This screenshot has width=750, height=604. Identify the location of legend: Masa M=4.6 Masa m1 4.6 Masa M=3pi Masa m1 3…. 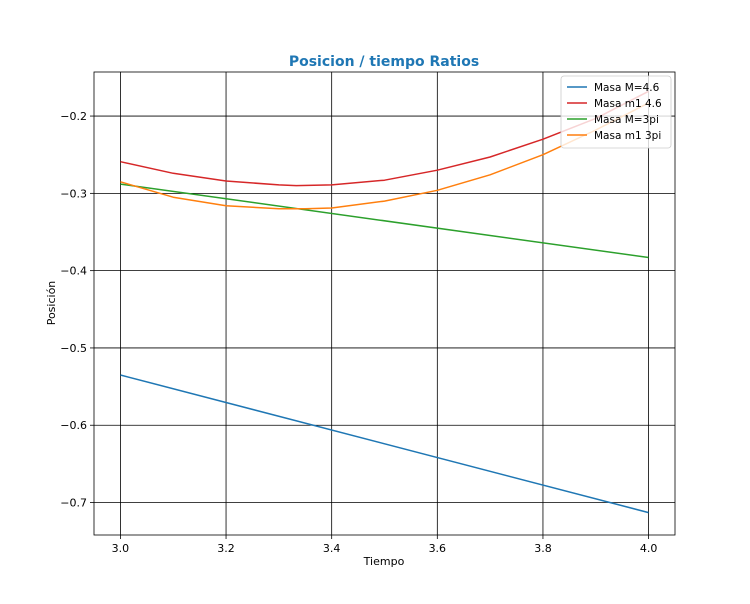
(616, 112).